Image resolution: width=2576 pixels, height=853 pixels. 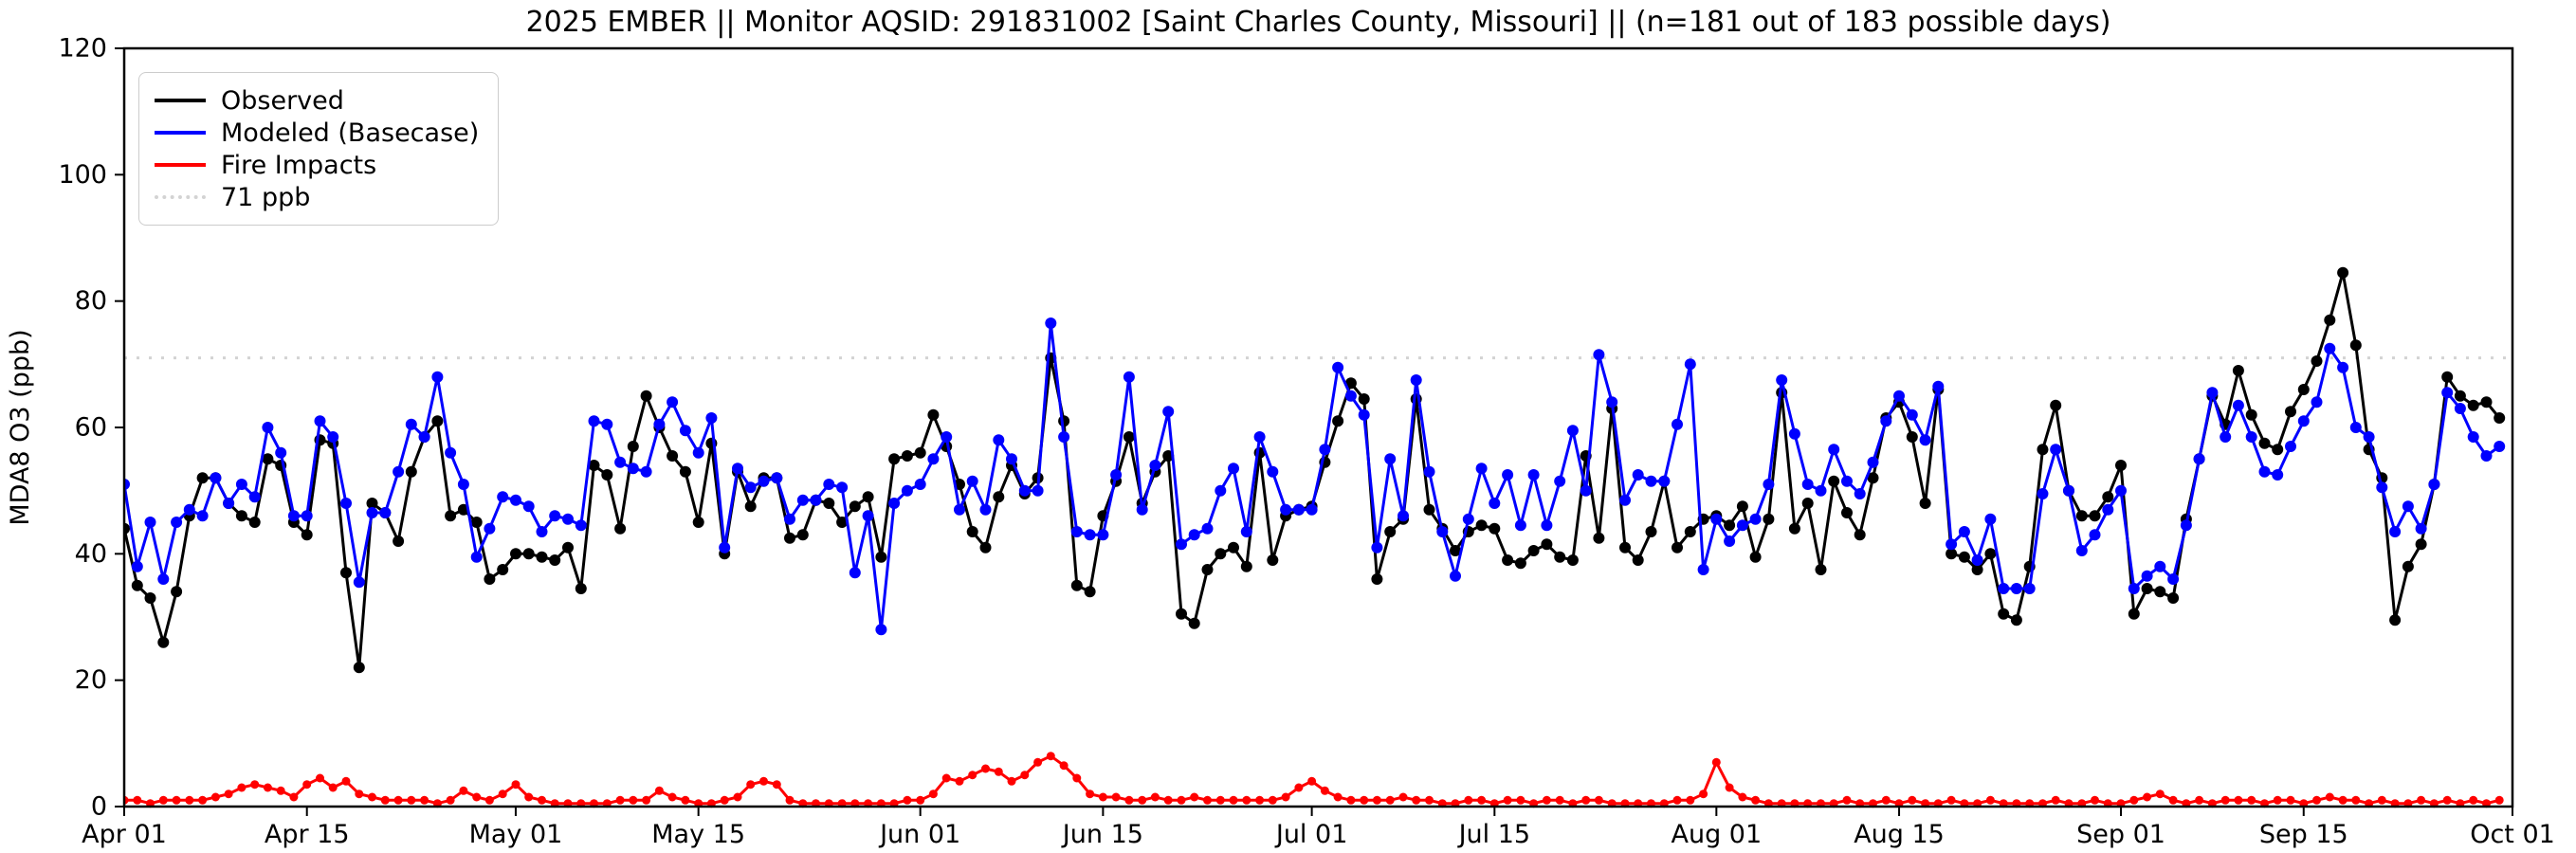 I want to click on x-tick-label: Aug 01, so click(x=1716, y=834).